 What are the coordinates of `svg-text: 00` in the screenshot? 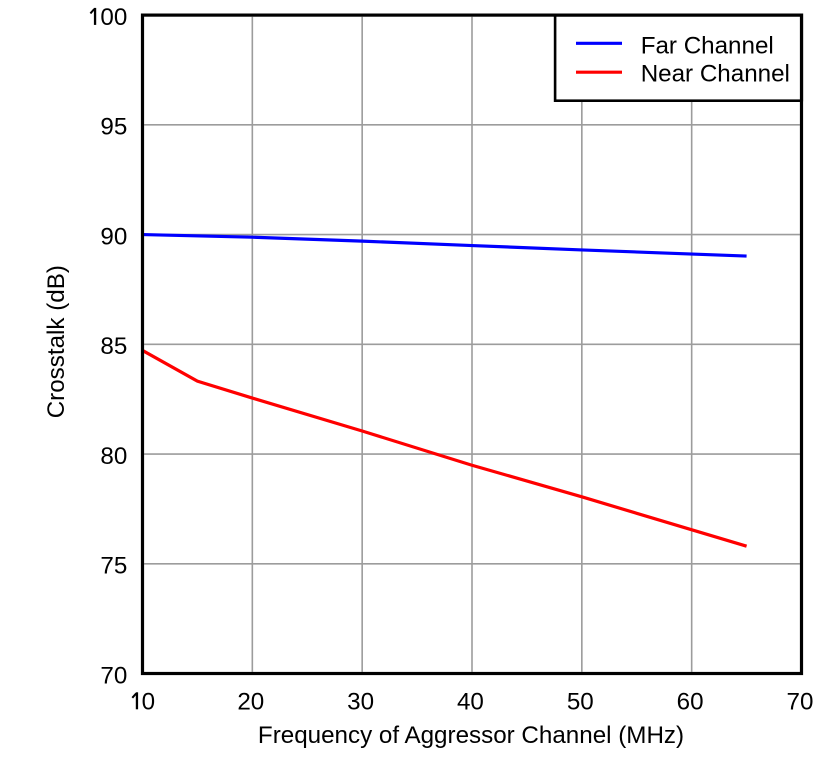 It's located at (113, 17).